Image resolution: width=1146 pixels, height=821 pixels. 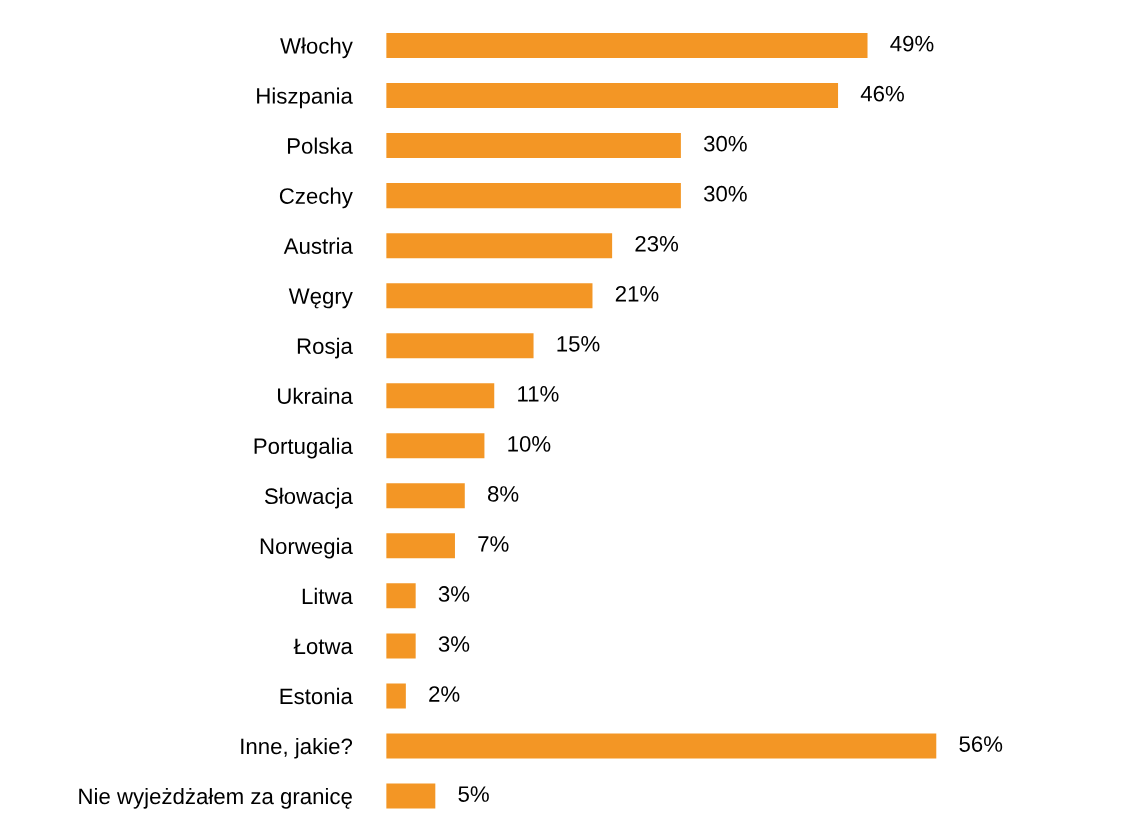 What do you see at coordinates (327, 596) in the screenshot?
I see `y-tick-label: Litwa` at bounding box center [327, 596].